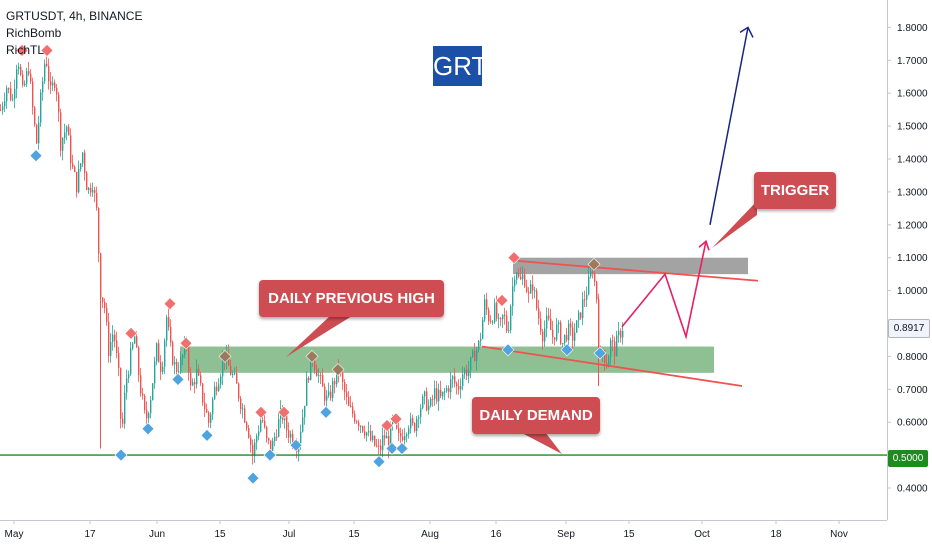 Image resolution: width=932 pixels, height=550 pixels. What do you see at coordinates (704, 245) in the screenshot?
I see `projection-arrowhead` at bounding box center [704, 245].